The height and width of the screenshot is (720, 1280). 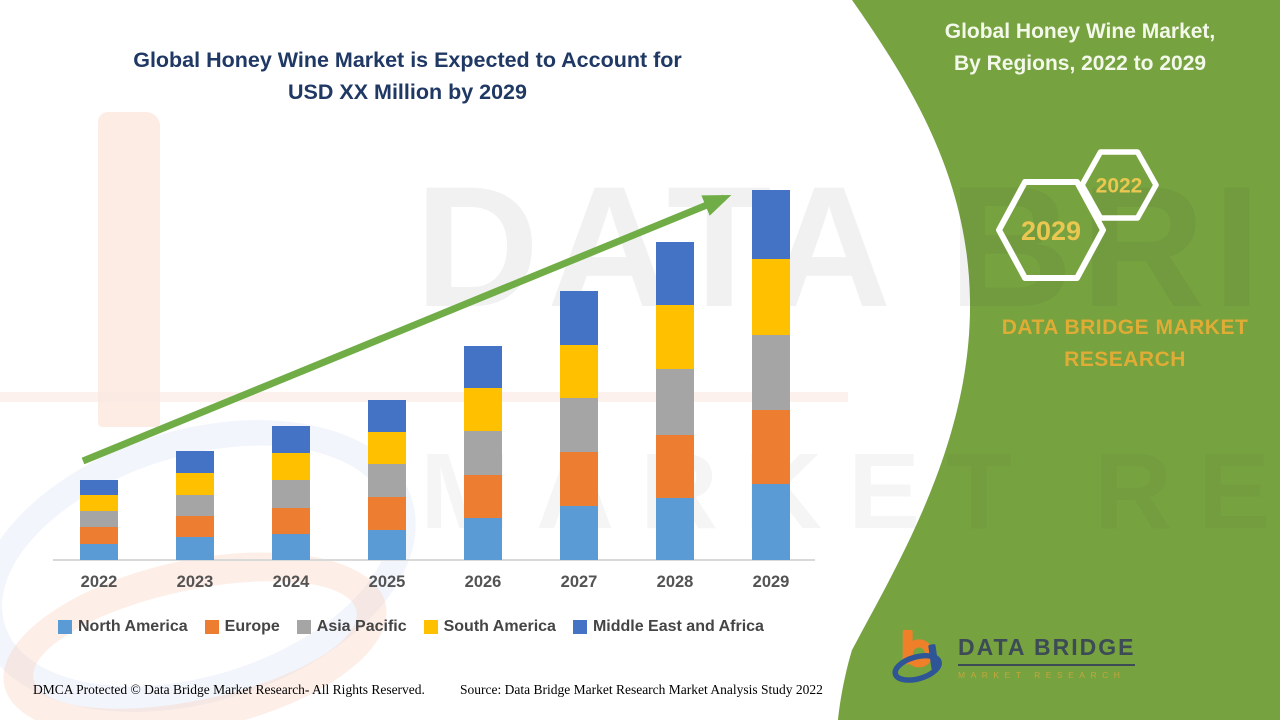 I want to click on legend-item-north-america: North America, so click(x=123, y=627).